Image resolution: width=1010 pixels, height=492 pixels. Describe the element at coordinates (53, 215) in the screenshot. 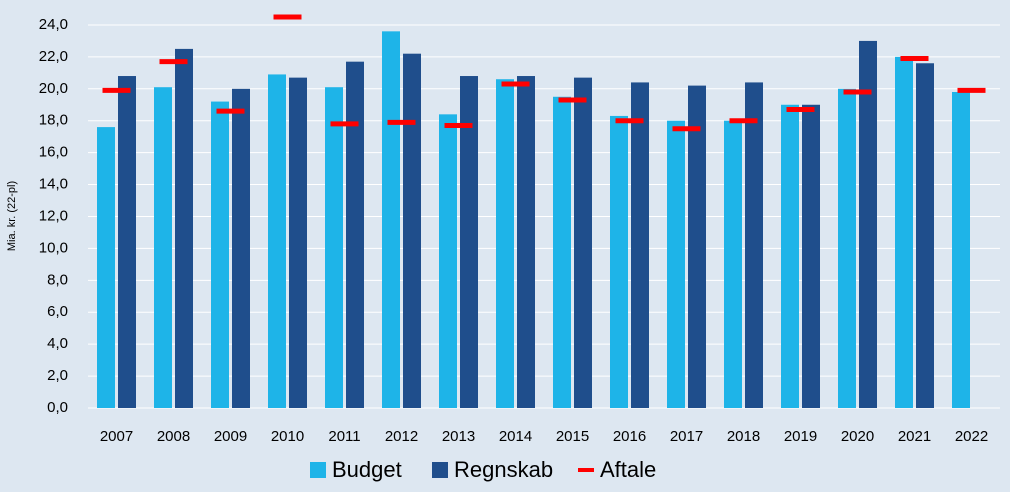

I see `y-tick-label: 12,0` at that location.